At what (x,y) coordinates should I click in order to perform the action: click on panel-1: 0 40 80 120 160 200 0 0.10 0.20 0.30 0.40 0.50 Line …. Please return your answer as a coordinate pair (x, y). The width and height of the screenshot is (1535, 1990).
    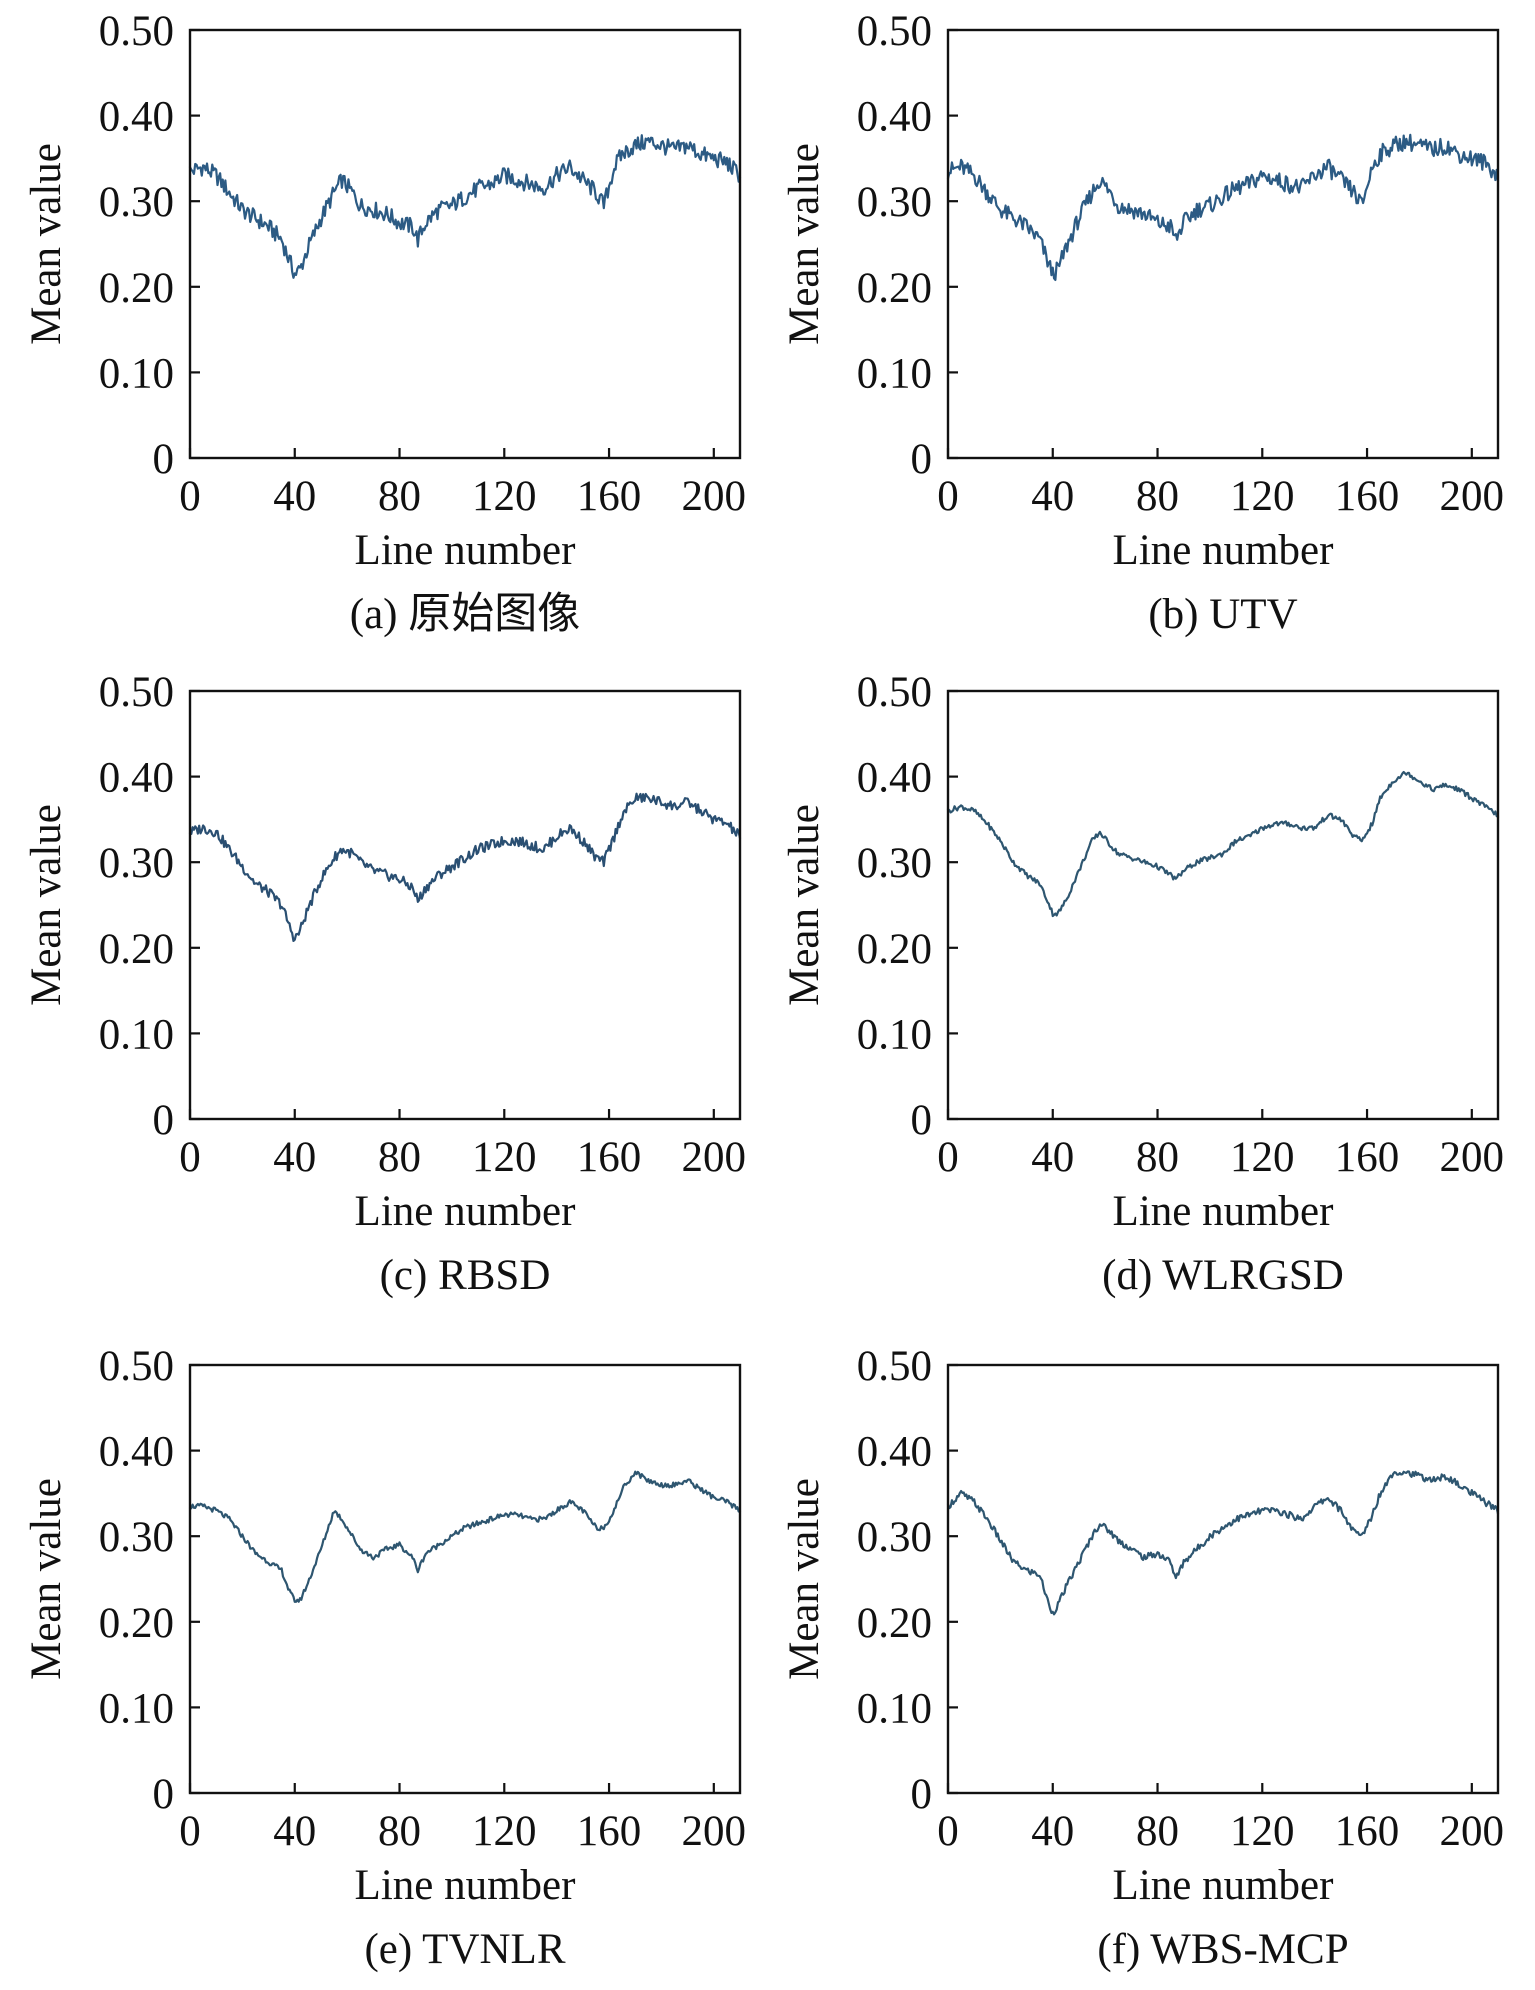
    Looking at the image, I should click on (1142, 323).